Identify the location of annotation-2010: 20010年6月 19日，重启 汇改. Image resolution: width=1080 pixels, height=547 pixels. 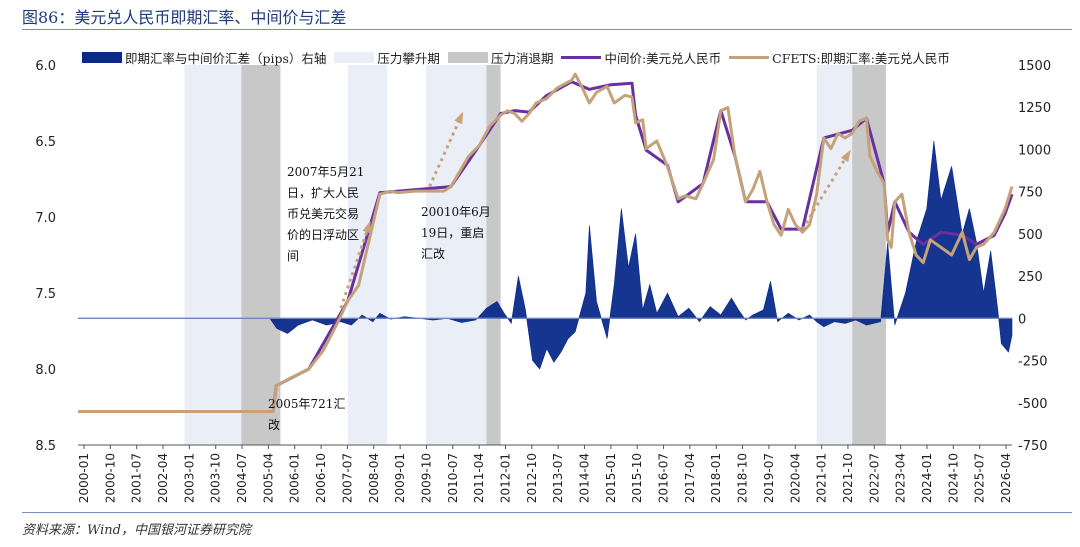
(456, 233).